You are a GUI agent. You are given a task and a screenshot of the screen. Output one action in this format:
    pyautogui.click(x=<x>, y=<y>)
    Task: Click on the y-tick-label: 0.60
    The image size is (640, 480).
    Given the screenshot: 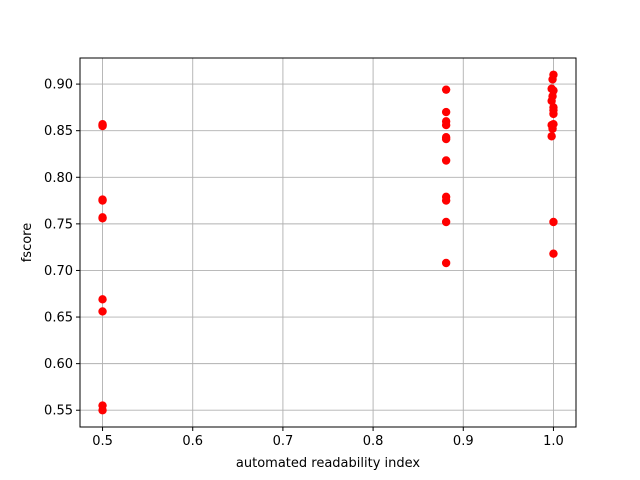 What is the action you would take?
    pyautogui.click(x=58, y=364)
    